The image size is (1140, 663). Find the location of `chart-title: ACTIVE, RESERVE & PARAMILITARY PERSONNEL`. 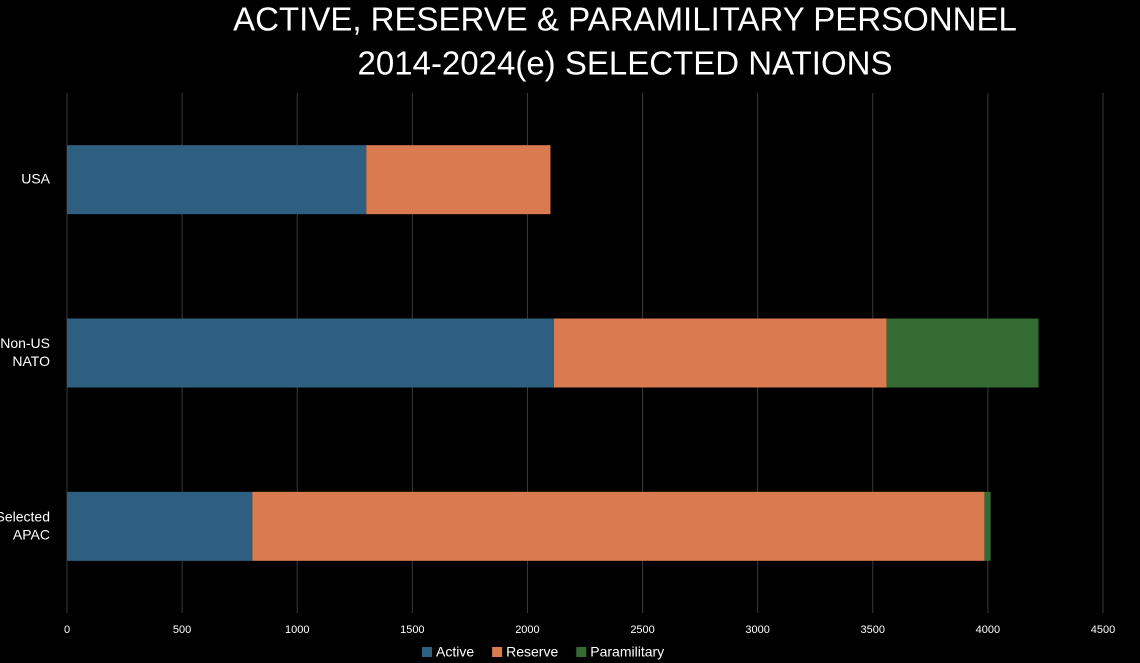

chart-title: ACTIVE, RESERVE & PARAMILITARY PERSONNEL is located at coordinates (625, 19).